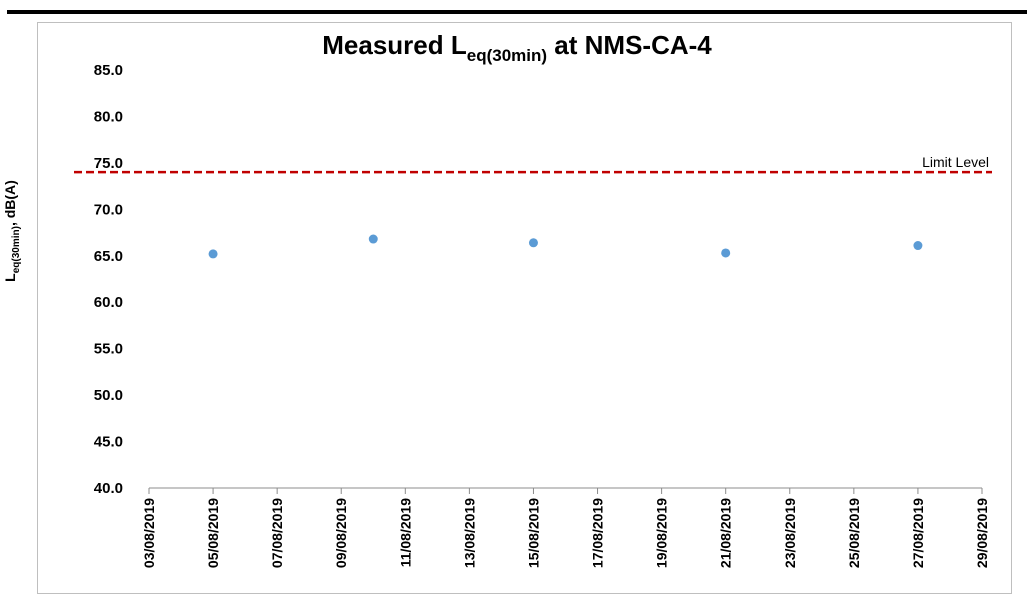  What do you see at coordinates (662, 533) in the screenshot?
I see `x-tick-label: 19/08/2019` at bounding box center [662, 533].